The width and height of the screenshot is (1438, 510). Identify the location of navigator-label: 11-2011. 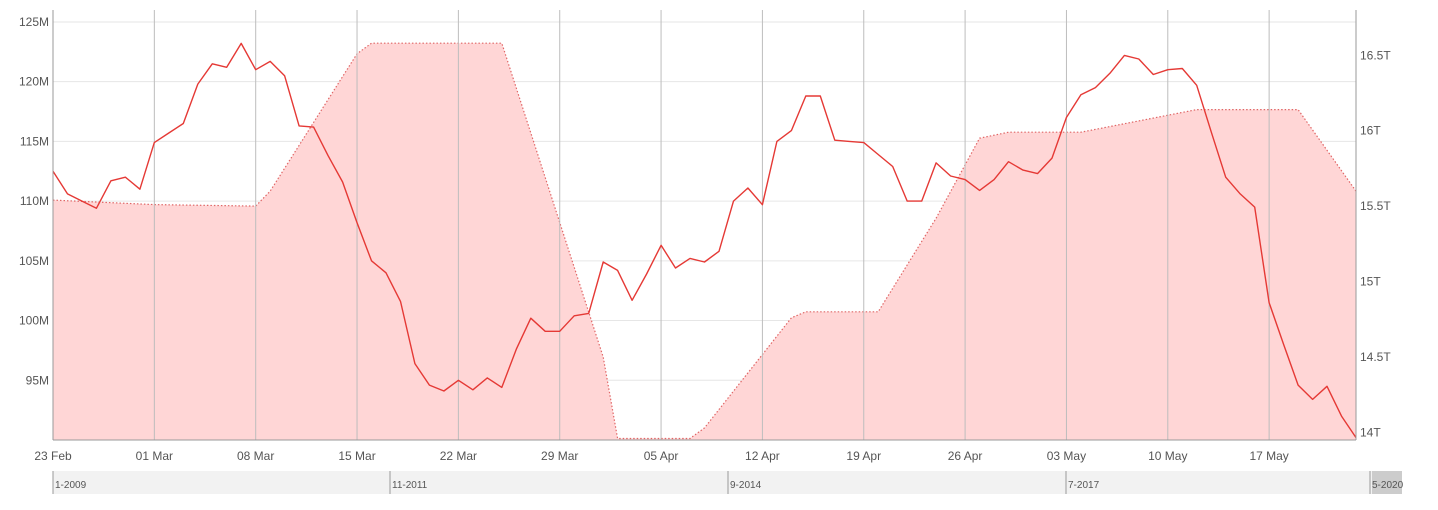
(410, 485).